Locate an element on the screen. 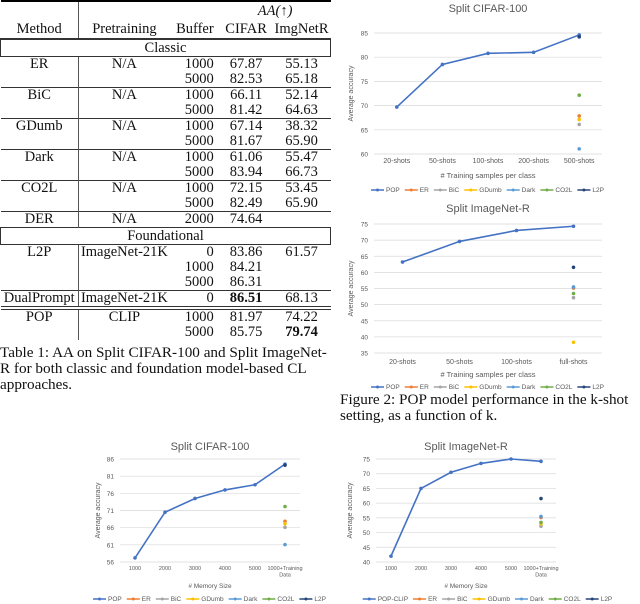 Image resolution: width=640 pixels, height=604 pixels. legend-label: POP is located at coordinates (393, 387).